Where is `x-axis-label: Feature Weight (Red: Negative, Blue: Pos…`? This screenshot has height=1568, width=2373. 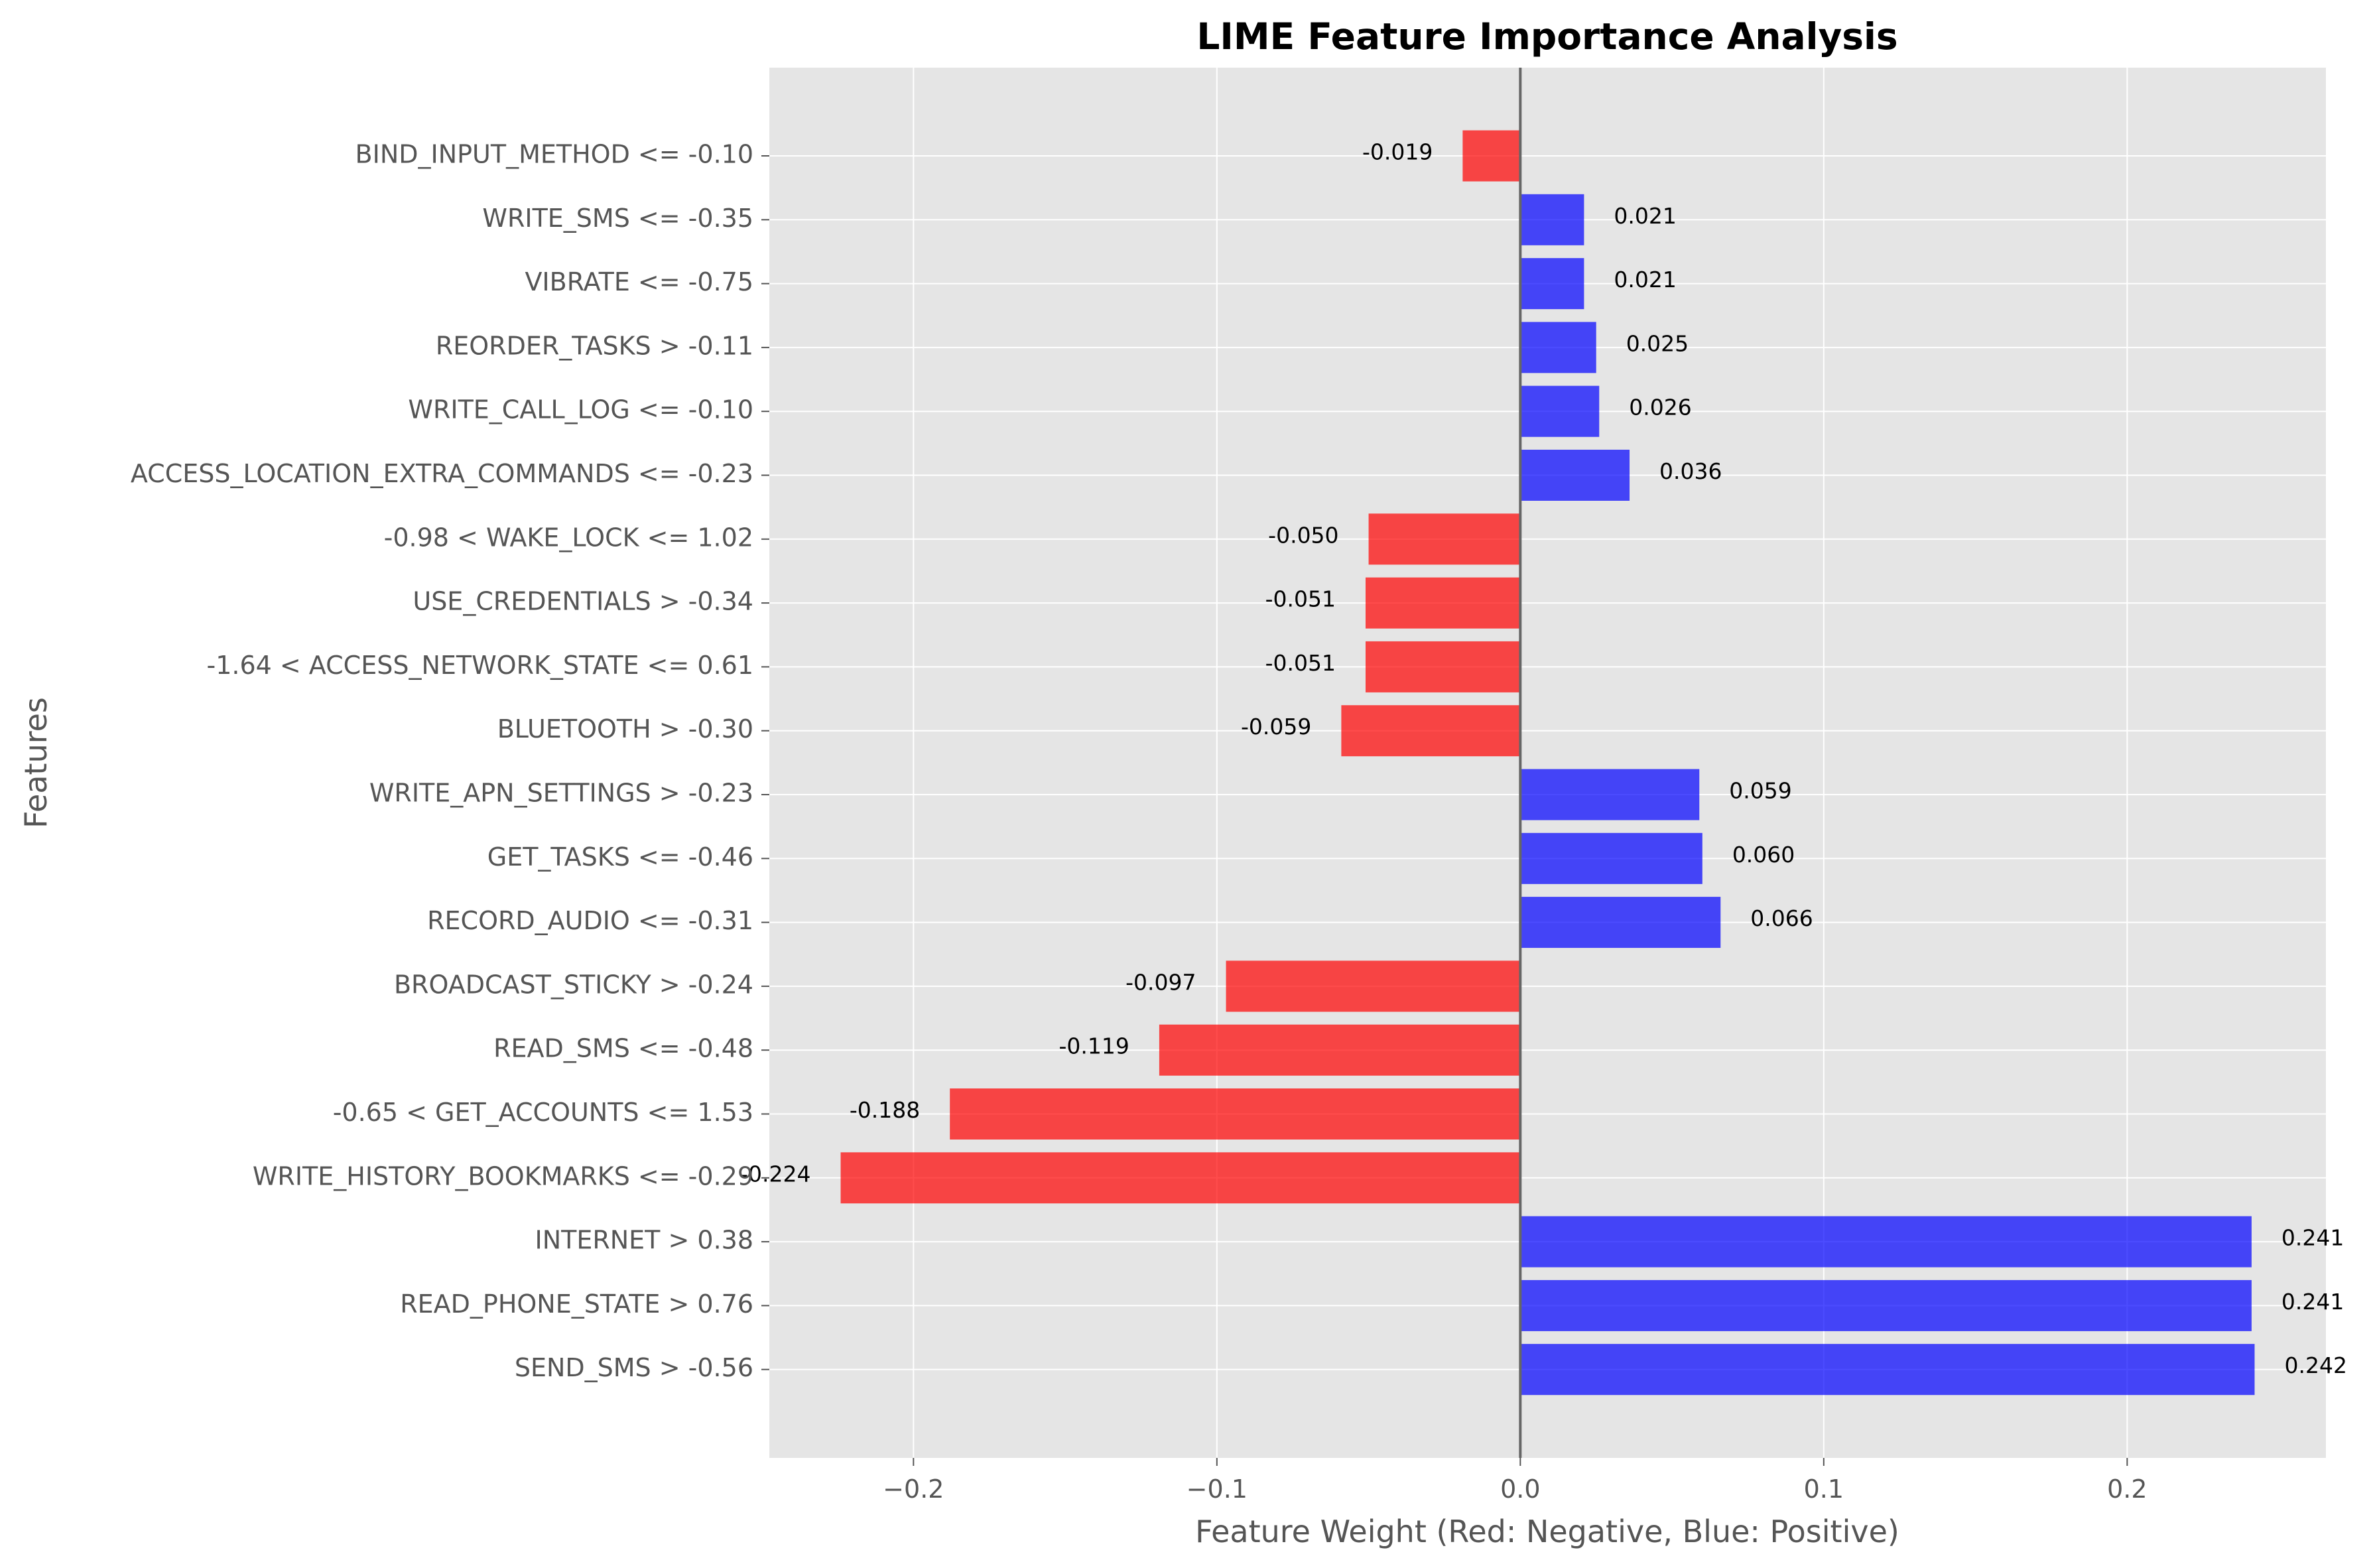 x-axis-label: Feature Weight (Red: Negative, Blue: Pos… is located at coordinates (1547, 1531).